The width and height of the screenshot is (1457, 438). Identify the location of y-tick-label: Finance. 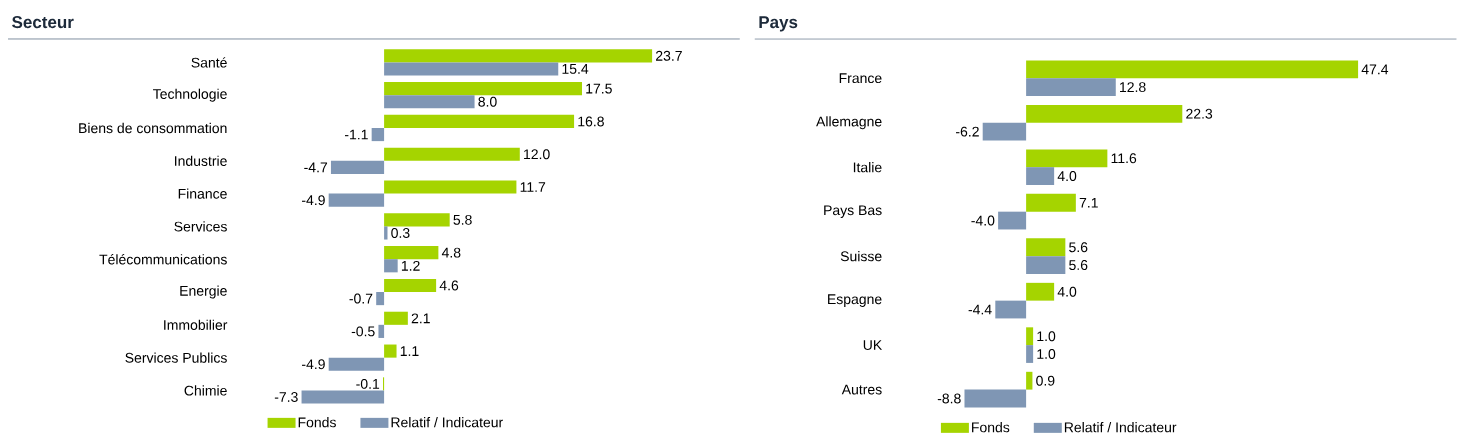
(202, 193).